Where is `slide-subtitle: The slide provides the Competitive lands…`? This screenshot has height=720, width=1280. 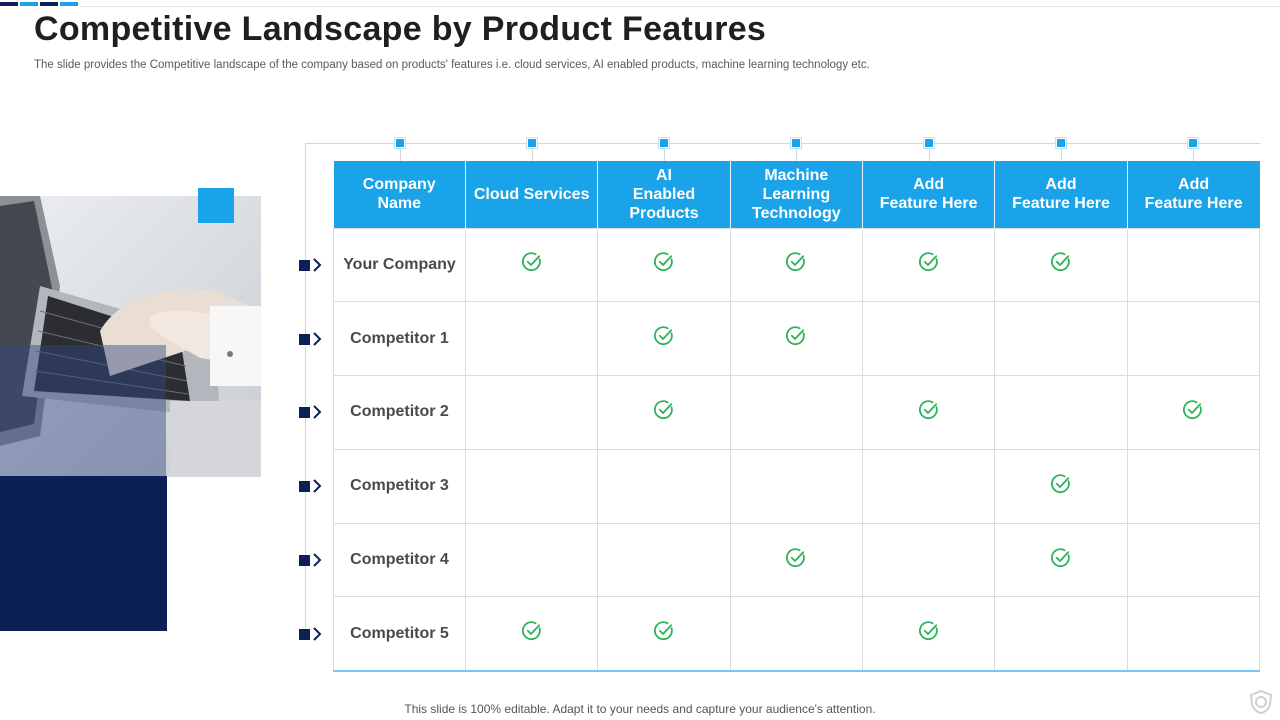
slide-subtitle: The slide provides the Competitive lands… is located at coordinates (452, 65).